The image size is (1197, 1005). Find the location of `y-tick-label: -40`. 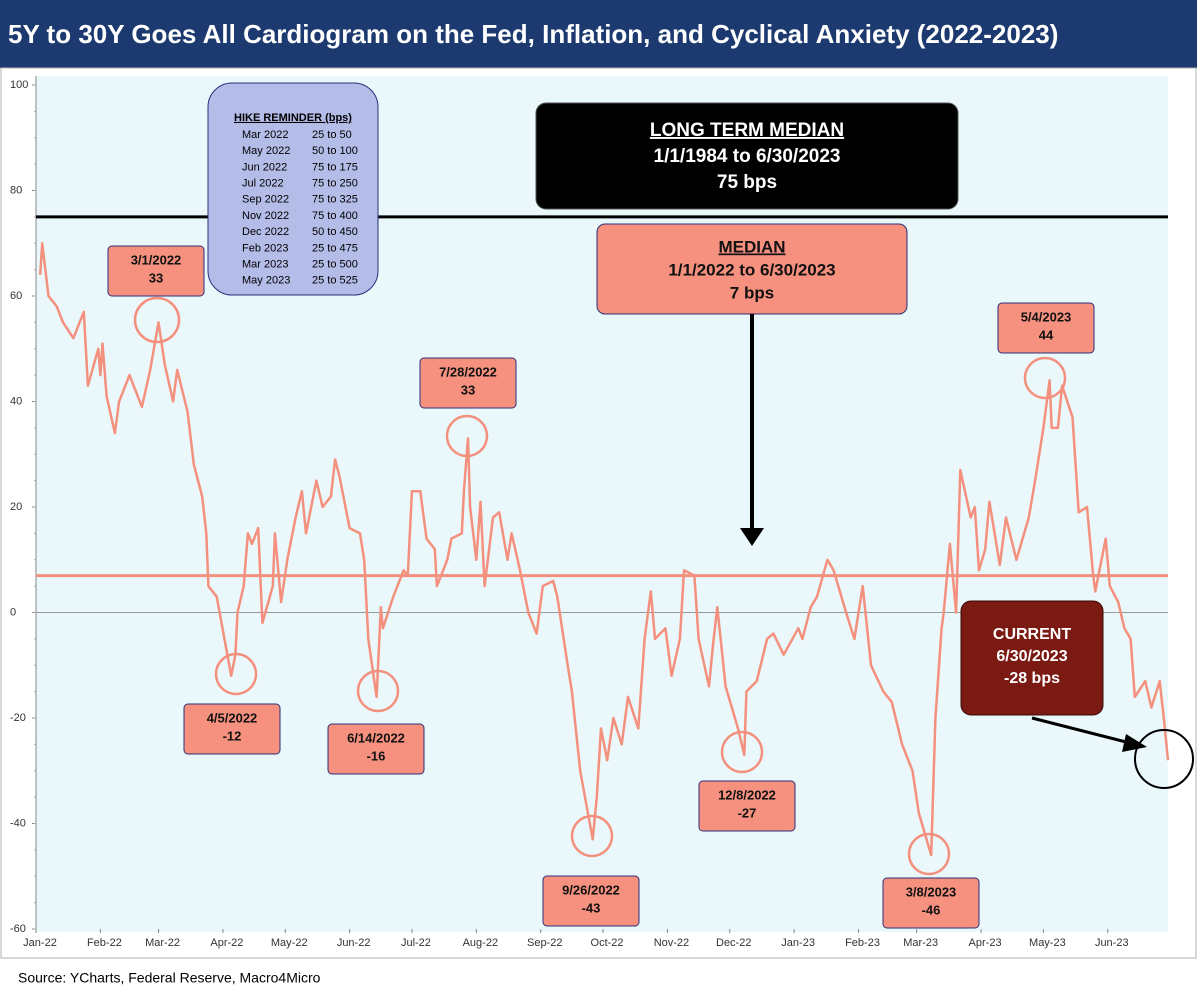

y-tick-label: -40 is located at coordinates (18, 823).